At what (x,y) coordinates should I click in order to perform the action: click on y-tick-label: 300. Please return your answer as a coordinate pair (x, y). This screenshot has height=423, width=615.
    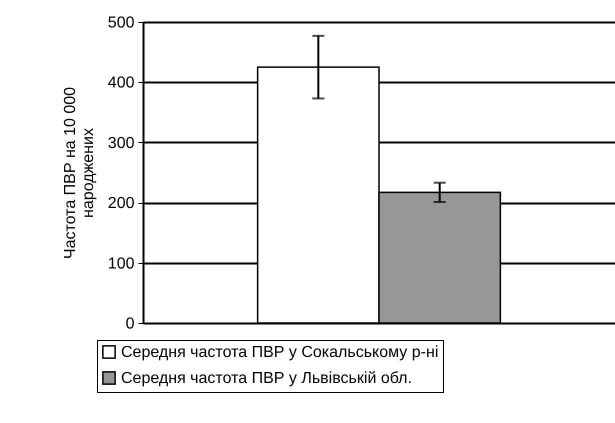
    Looking at the image, I should click on (121, 143).